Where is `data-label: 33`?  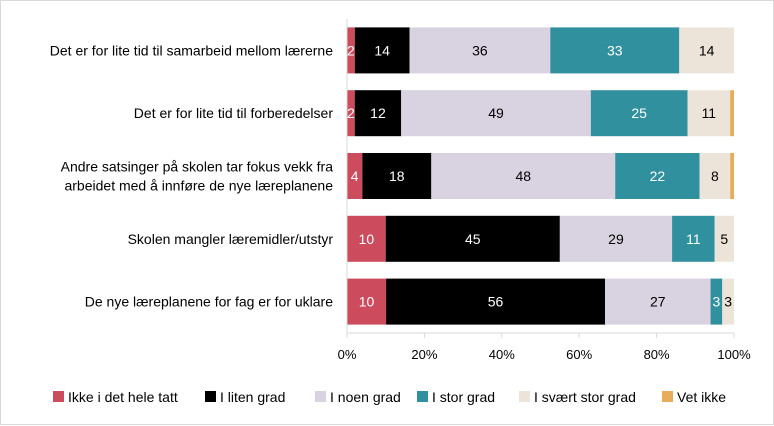
data-label: 33 is located at coordinates (615, 50).